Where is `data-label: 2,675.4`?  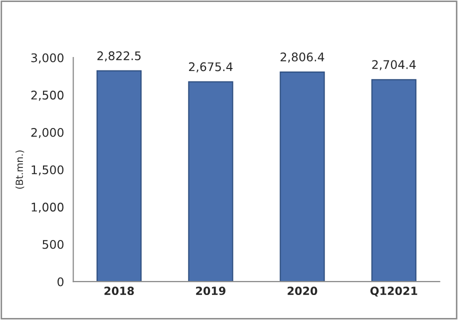 data-label: 2,675.4 is located at coordinates (211, 67).